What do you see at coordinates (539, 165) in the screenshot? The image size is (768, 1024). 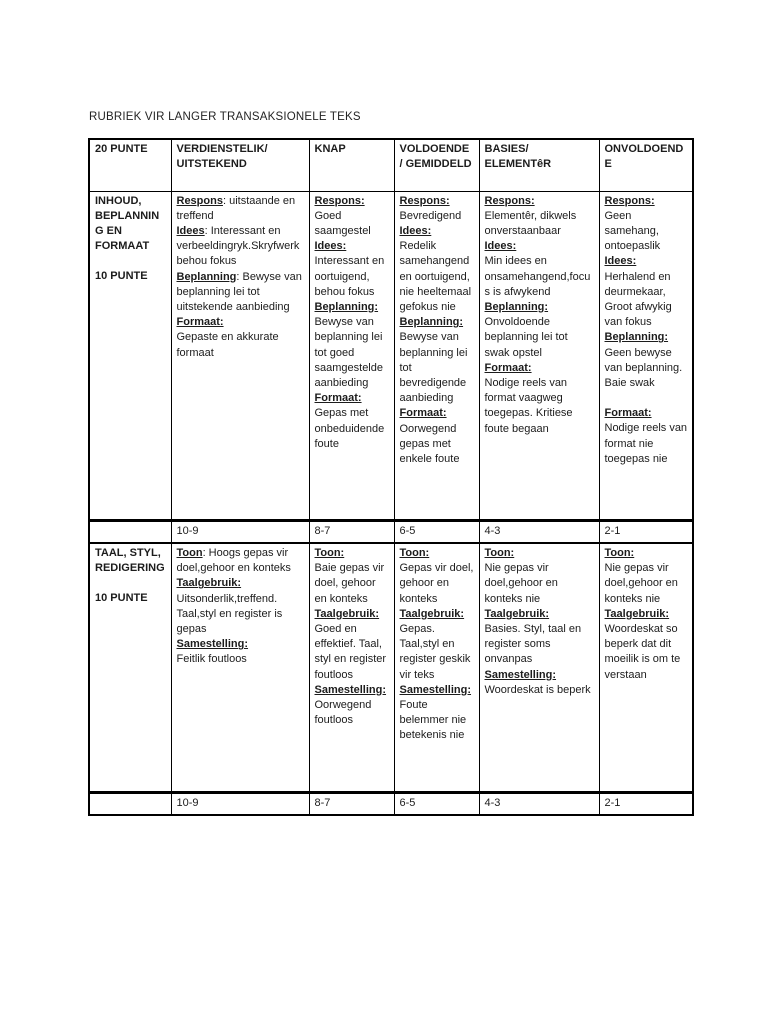 I see `column-header: BASIES/ ELEMENTêR` at bounding box center [539, 165].